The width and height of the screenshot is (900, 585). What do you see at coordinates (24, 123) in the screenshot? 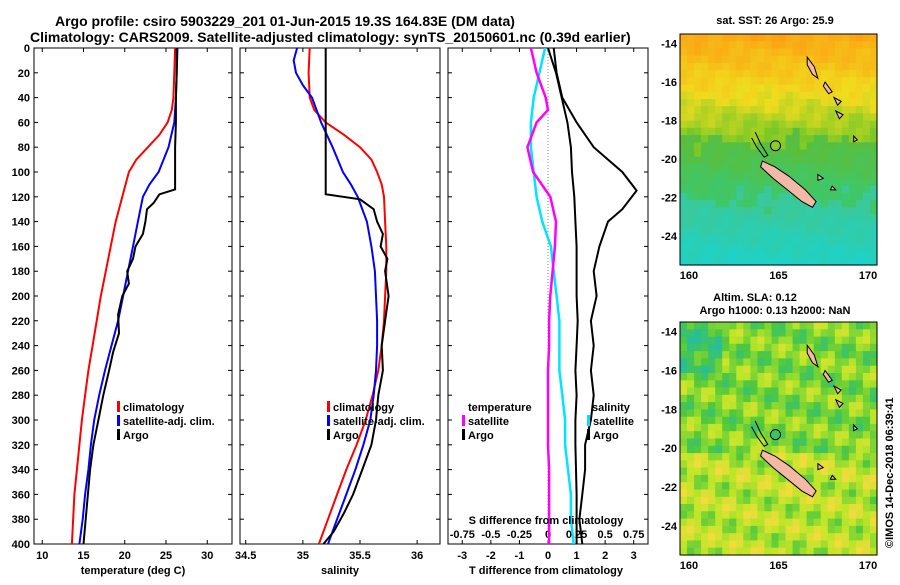
I see `y-tick-label: 60` at bounding box center [24, 123].